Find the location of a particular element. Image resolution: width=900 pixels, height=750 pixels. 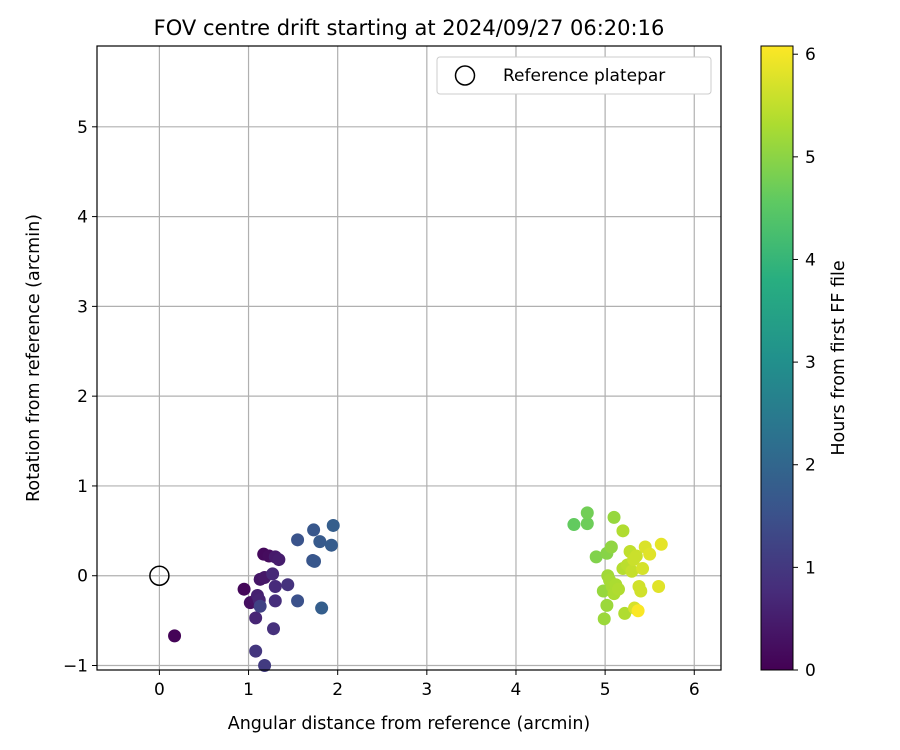

legend-box is located at coordinates (574, 75).